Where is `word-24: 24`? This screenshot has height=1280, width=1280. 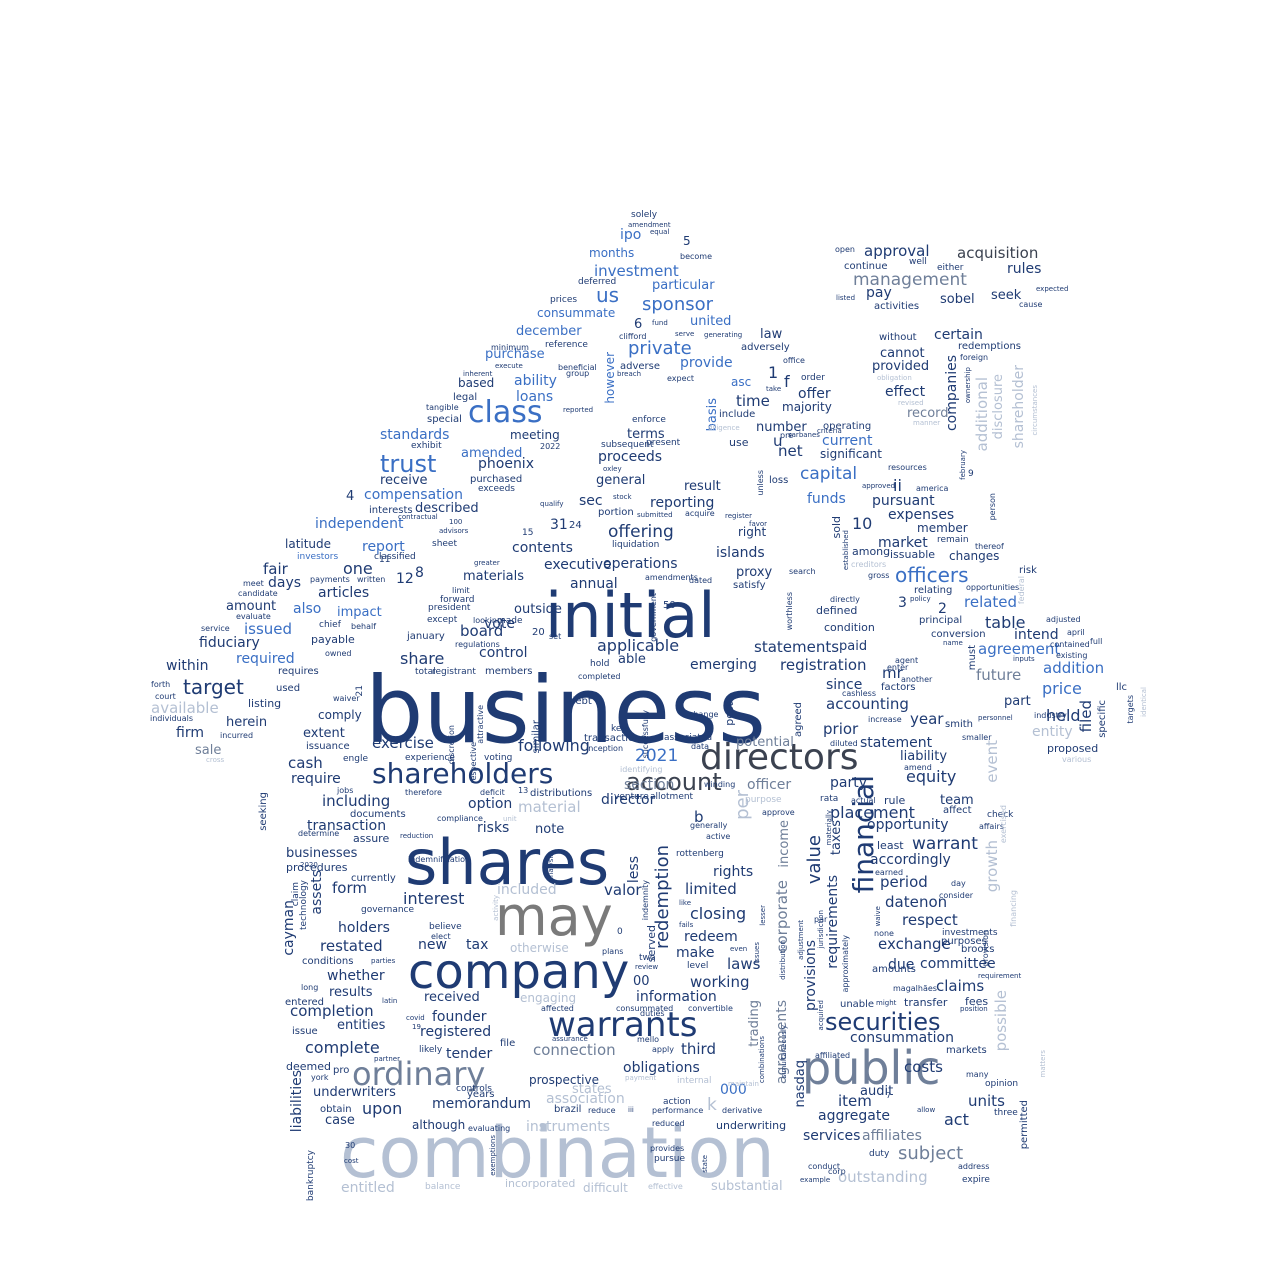
word-24: 24 is located at coordinates (575, 525).